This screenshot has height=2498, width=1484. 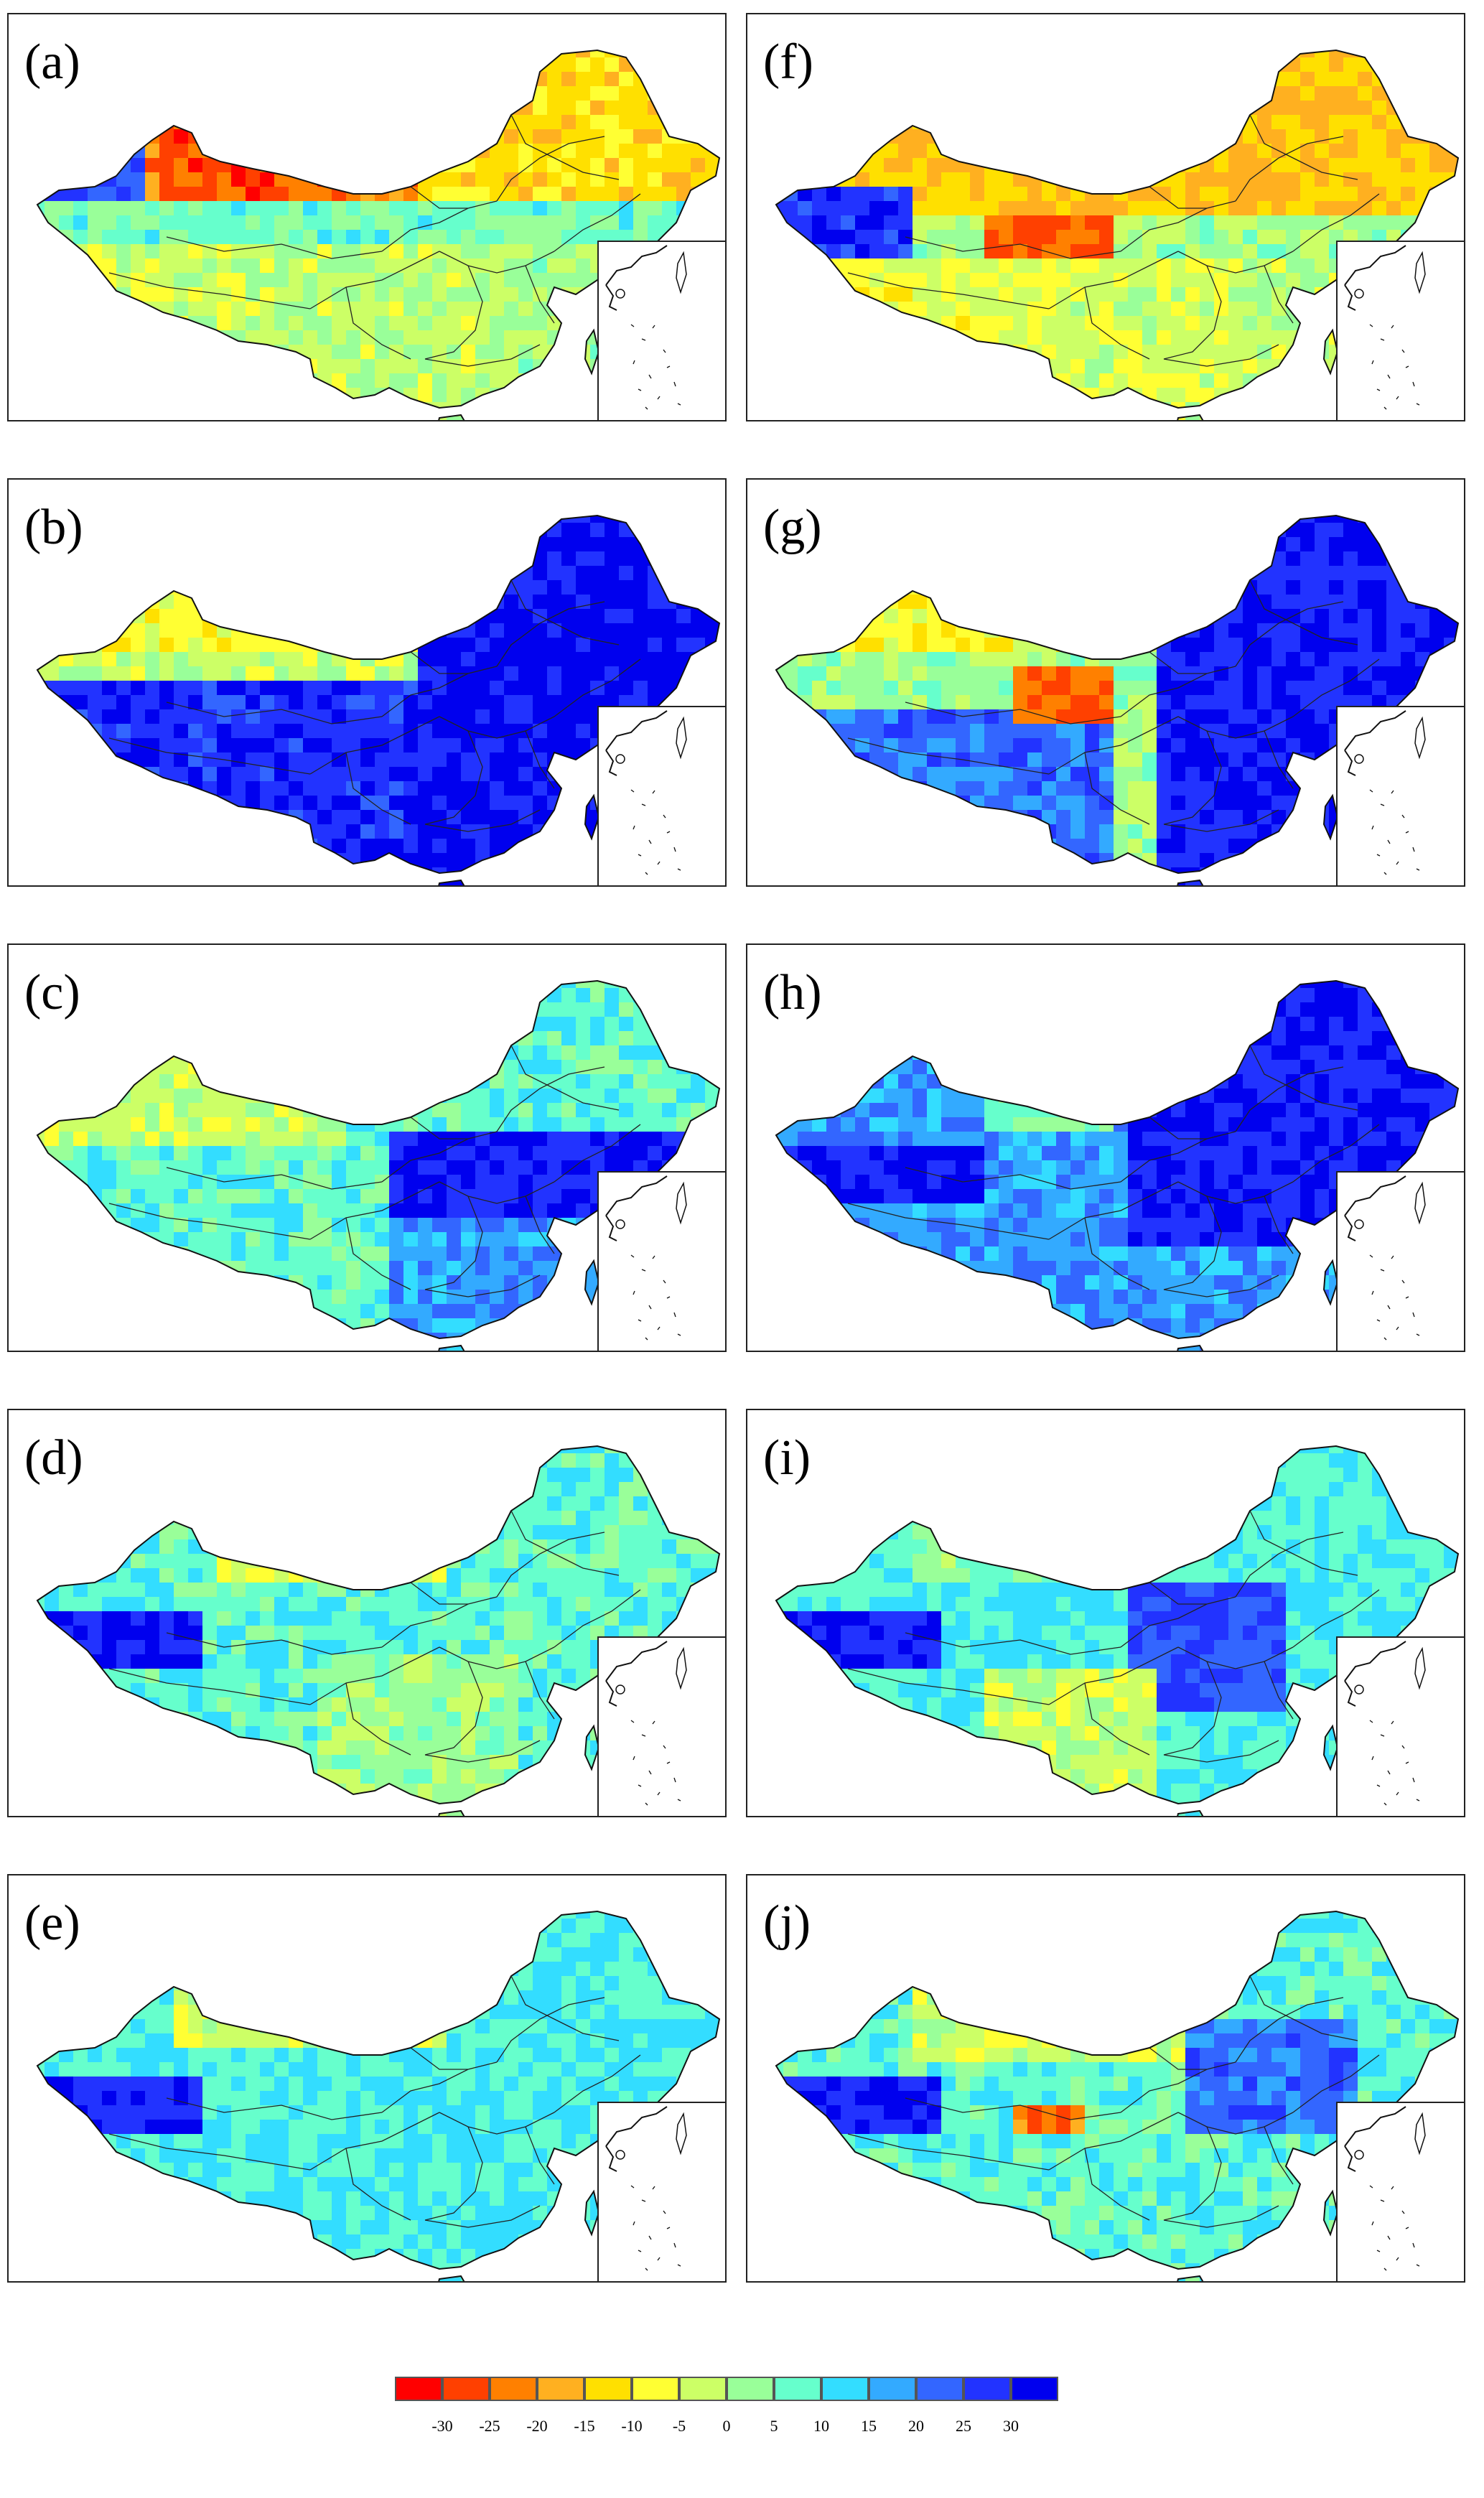 I want to click on map-panel: (f), so click(x=1105, y=217).